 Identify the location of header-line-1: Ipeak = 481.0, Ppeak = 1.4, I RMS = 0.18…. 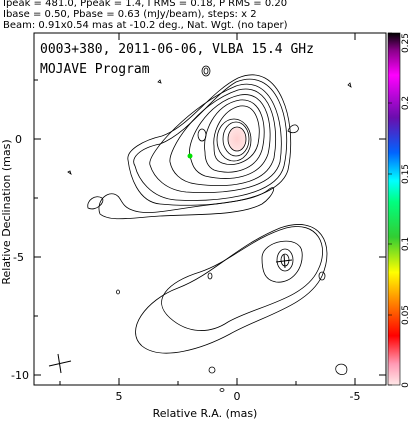
(145, 4).